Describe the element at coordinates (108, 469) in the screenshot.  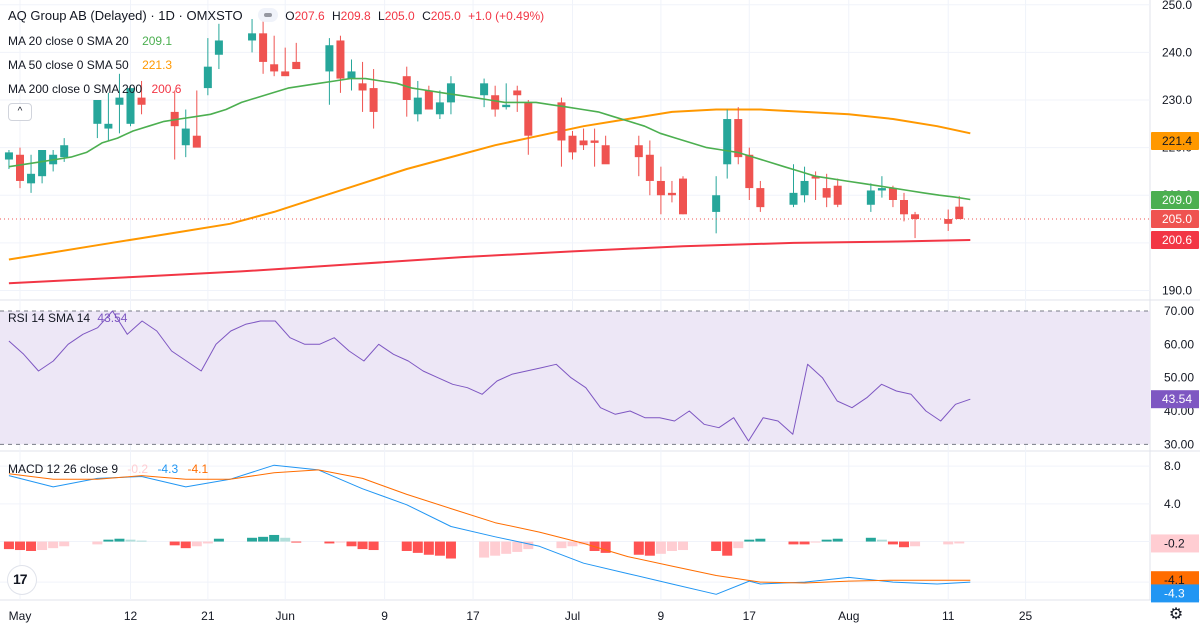
I see `macd-legend: MACD 12 26 close 9 -0.2 -4.3 -4.1` at that location.